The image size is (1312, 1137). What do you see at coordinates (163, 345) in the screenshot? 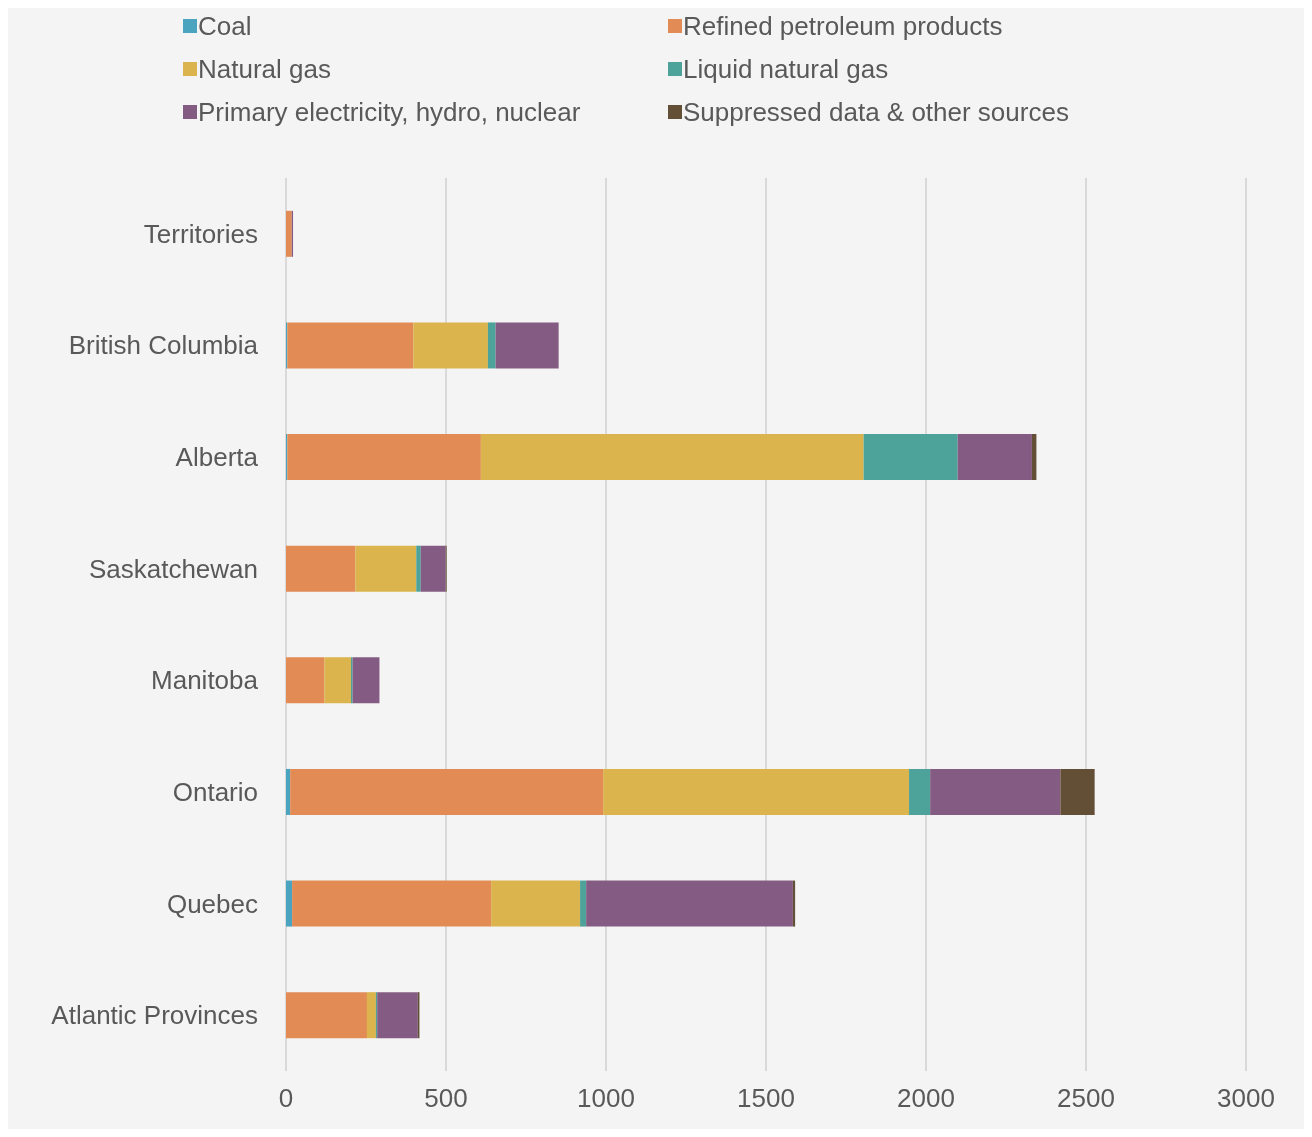
I see `y-tick-label: British Columbia` at bounding box center [163, 345].